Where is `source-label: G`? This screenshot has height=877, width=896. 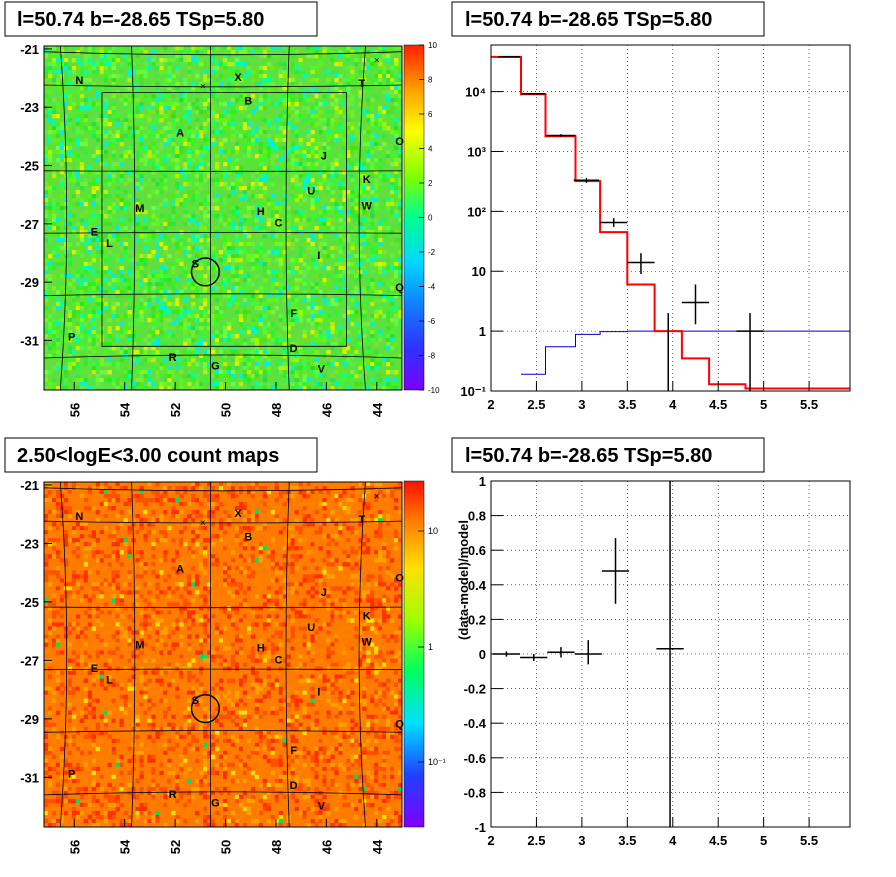 source-label: G is located at coordinates (215, 367).